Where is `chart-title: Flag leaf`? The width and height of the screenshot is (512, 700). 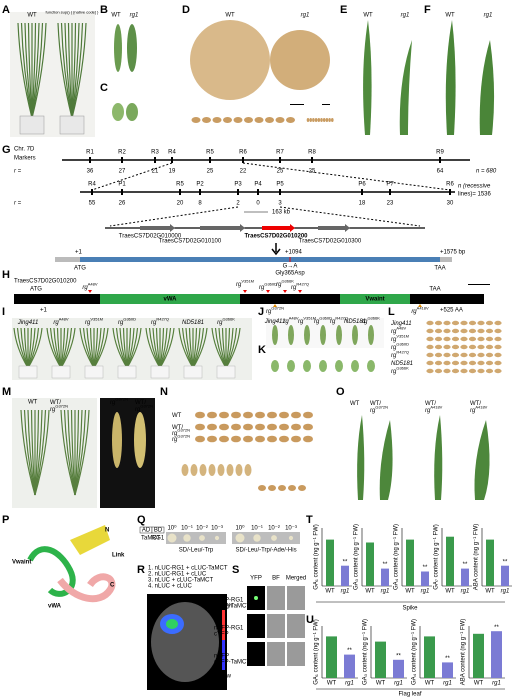 chart-title: Flag leaf is located at coordinates (409, 695).